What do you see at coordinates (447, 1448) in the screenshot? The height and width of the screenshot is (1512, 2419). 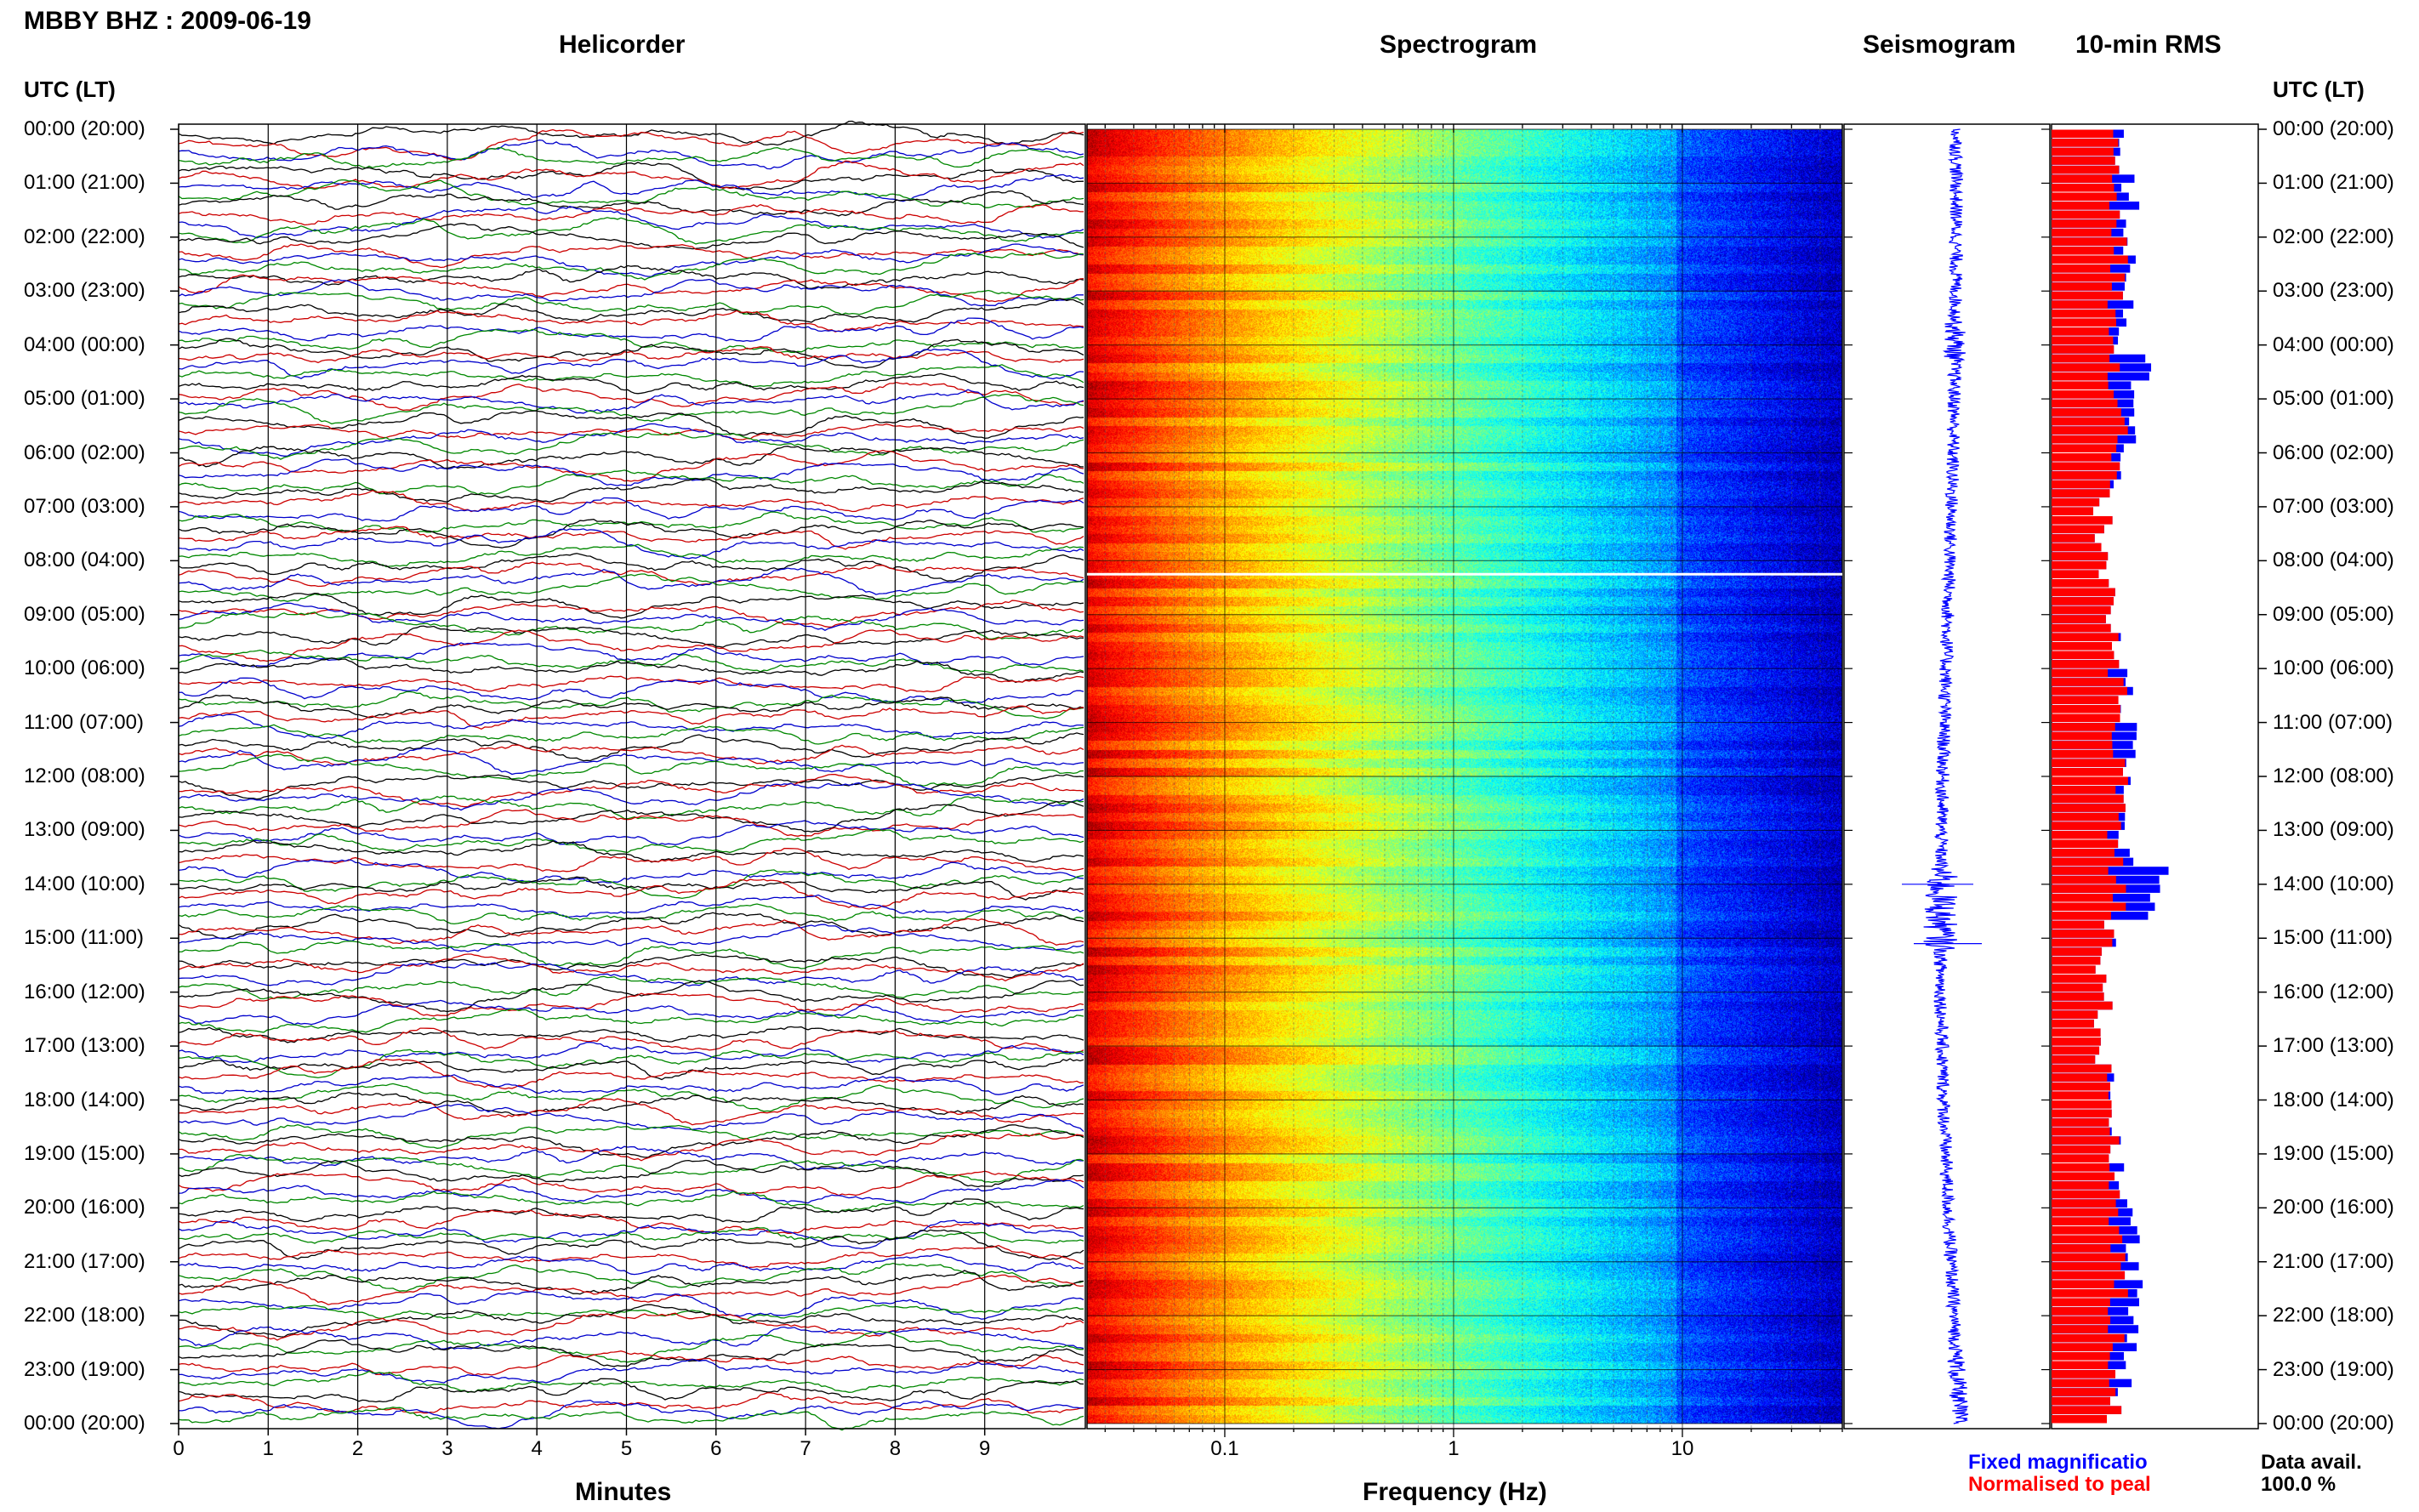 I see `minute-tick-label: 3` at bounding box center [447, 1448].